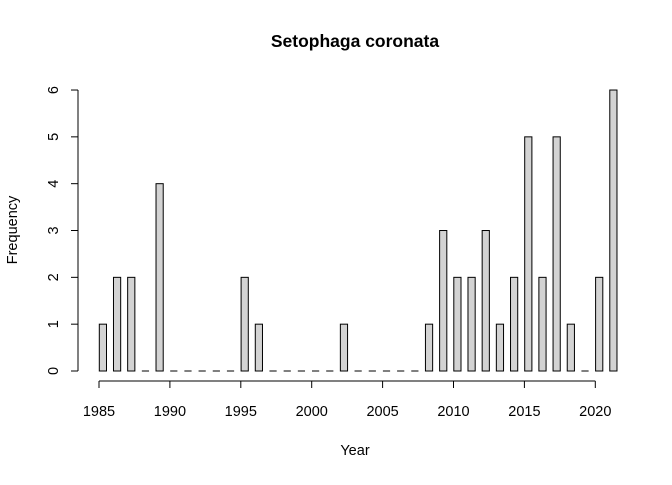 Image resolution: width=672 pixels, height=485 pixels. I want to click on bar-2015, so click(528, 254).